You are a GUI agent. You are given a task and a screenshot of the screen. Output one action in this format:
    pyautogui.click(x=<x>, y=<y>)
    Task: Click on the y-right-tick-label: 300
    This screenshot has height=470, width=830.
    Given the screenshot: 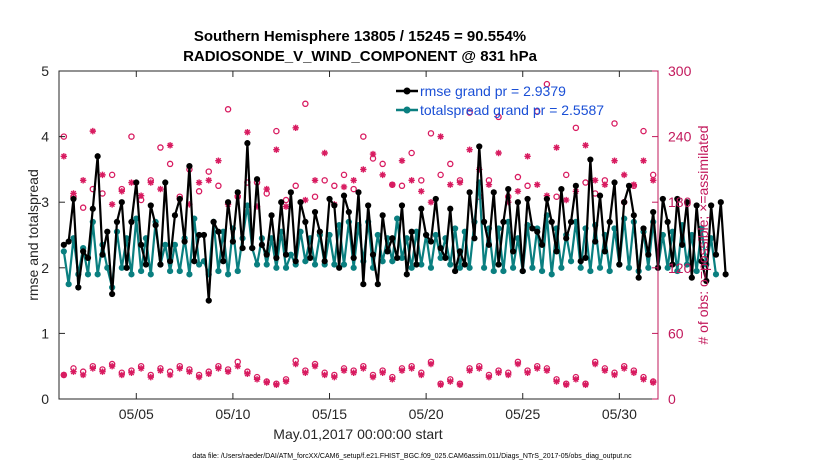 What is the action you would take?
    pyautogui.click(x=680, y=71)
    